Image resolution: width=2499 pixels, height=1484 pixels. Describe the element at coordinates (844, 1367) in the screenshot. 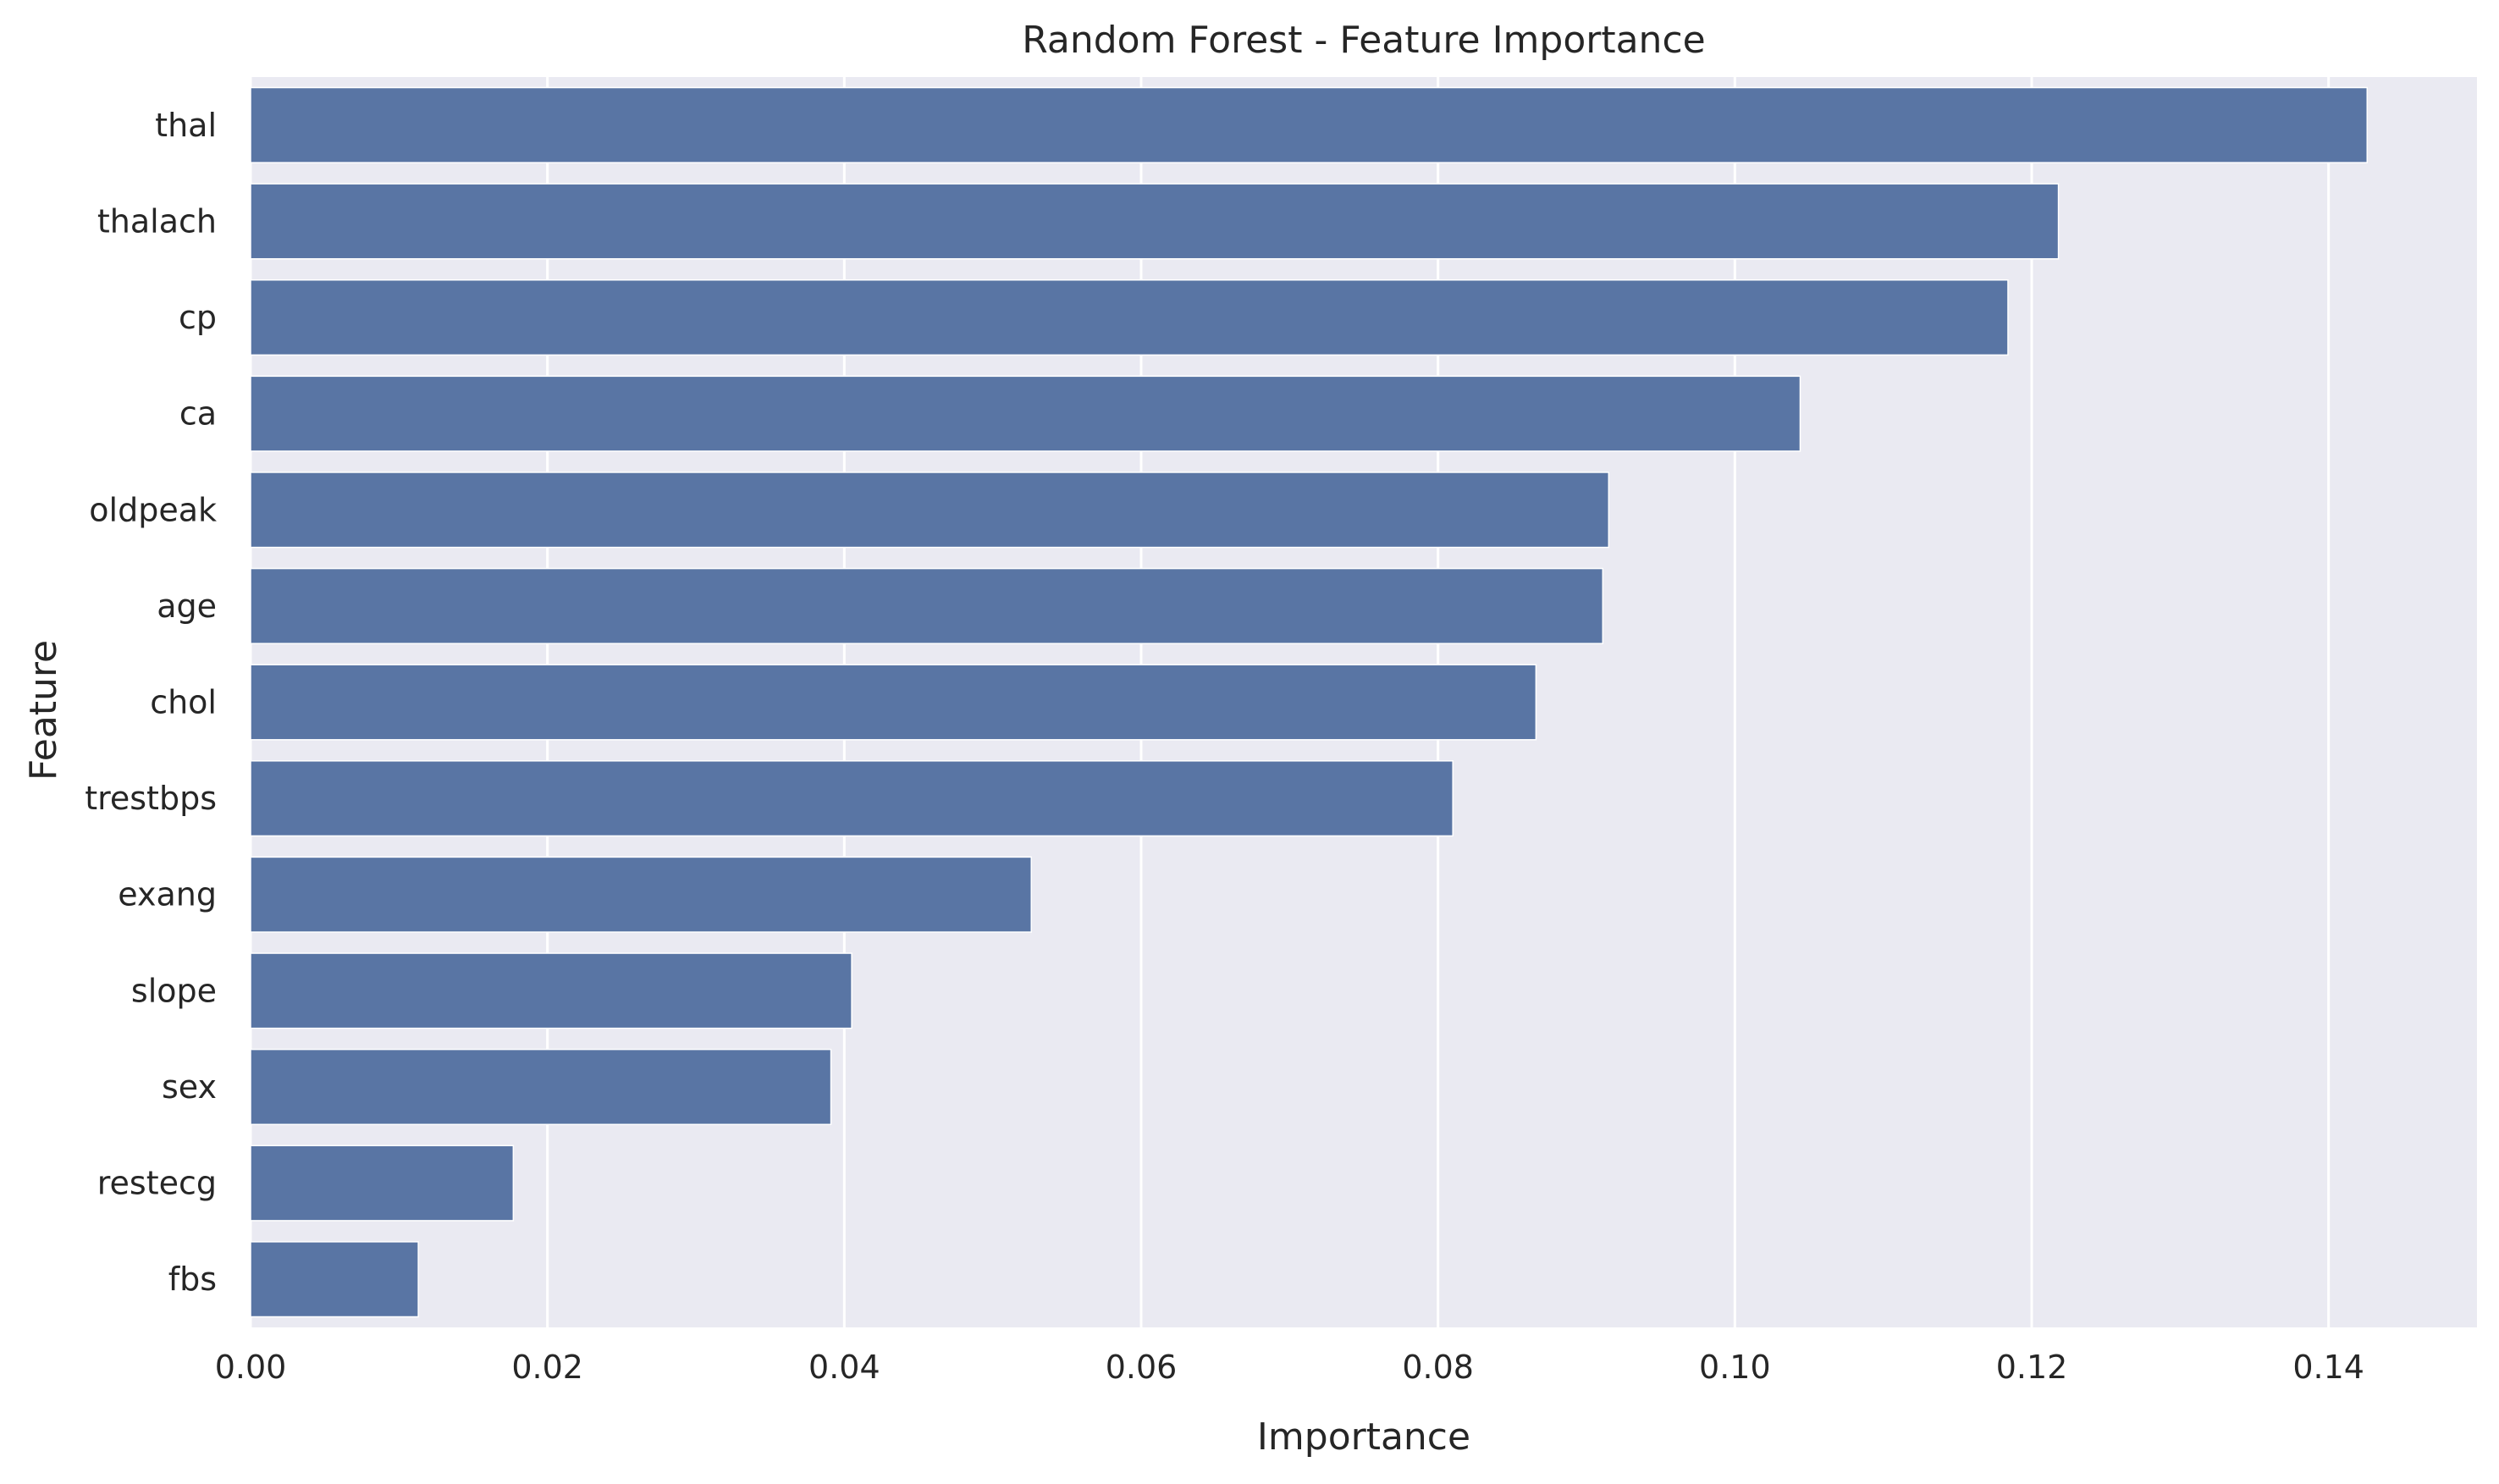

I see `x-tick-label: 0.04` at that location.